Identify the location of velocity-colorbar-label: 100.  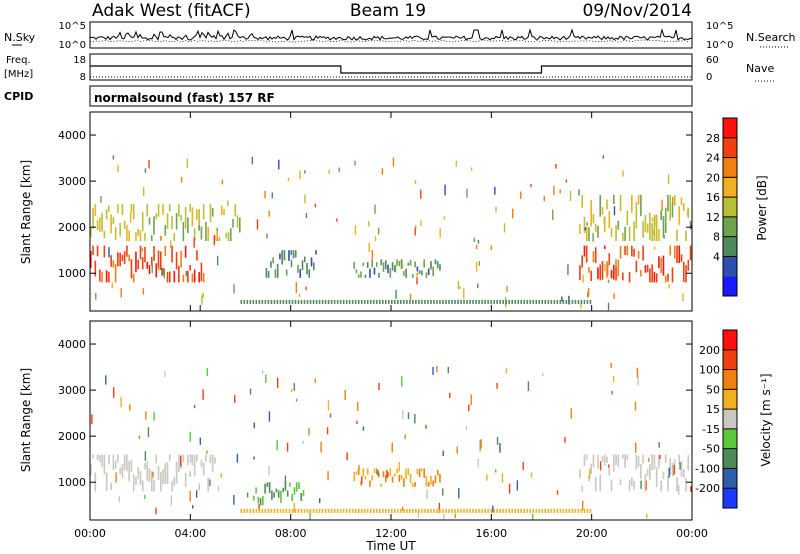
(709, 370).